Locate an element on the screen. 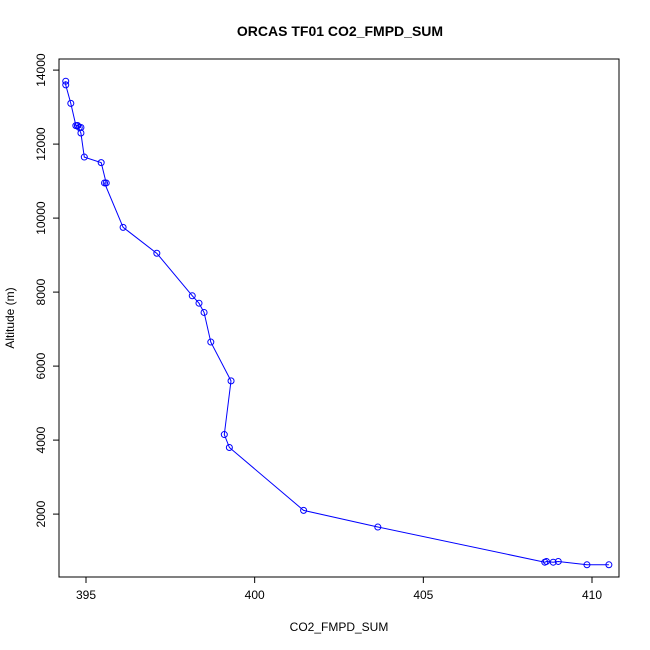 The image size is (650, 650). y-tick-label: 4000 is located at coordinates (41, 439).